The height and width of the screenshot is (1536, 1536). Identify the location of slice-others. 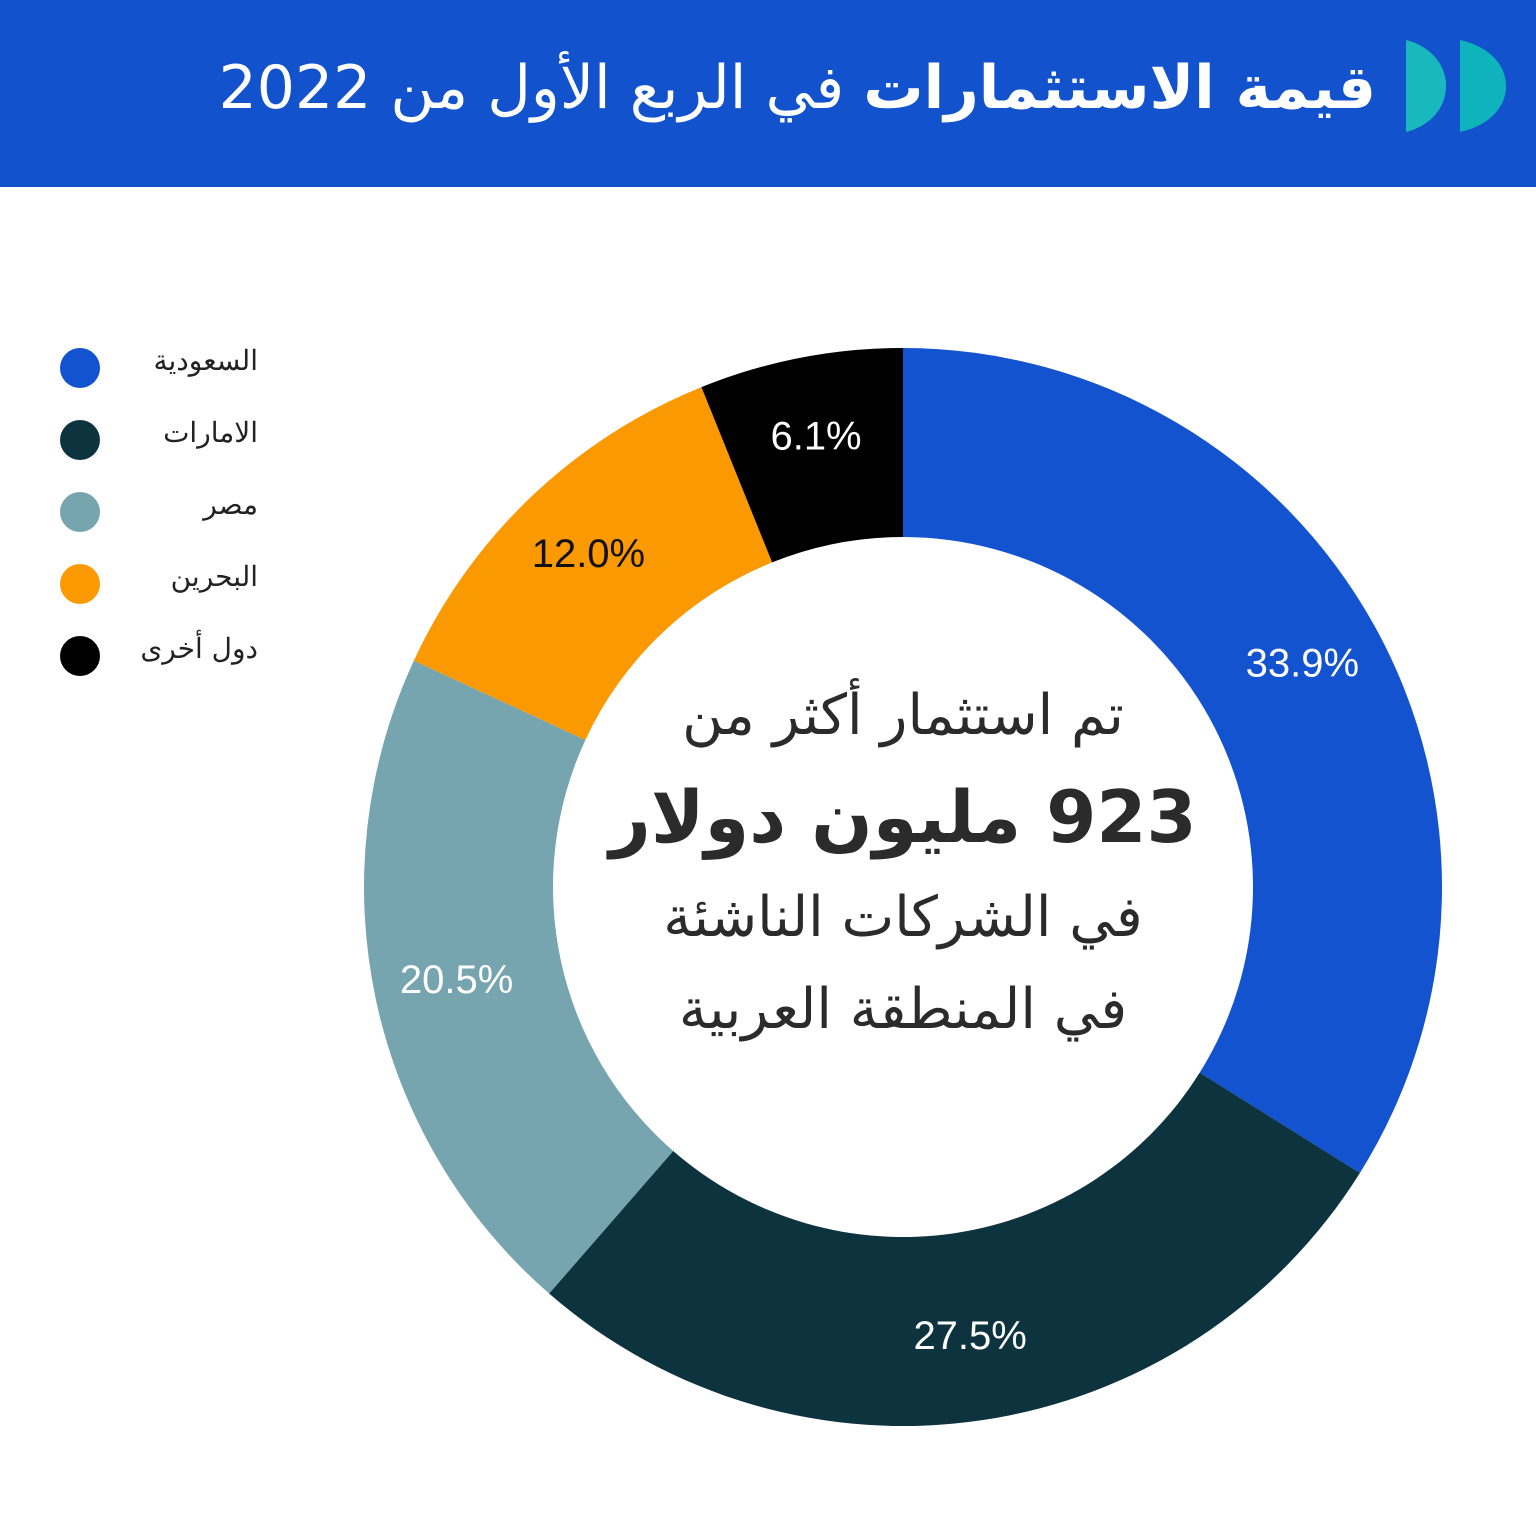
(802, 455).